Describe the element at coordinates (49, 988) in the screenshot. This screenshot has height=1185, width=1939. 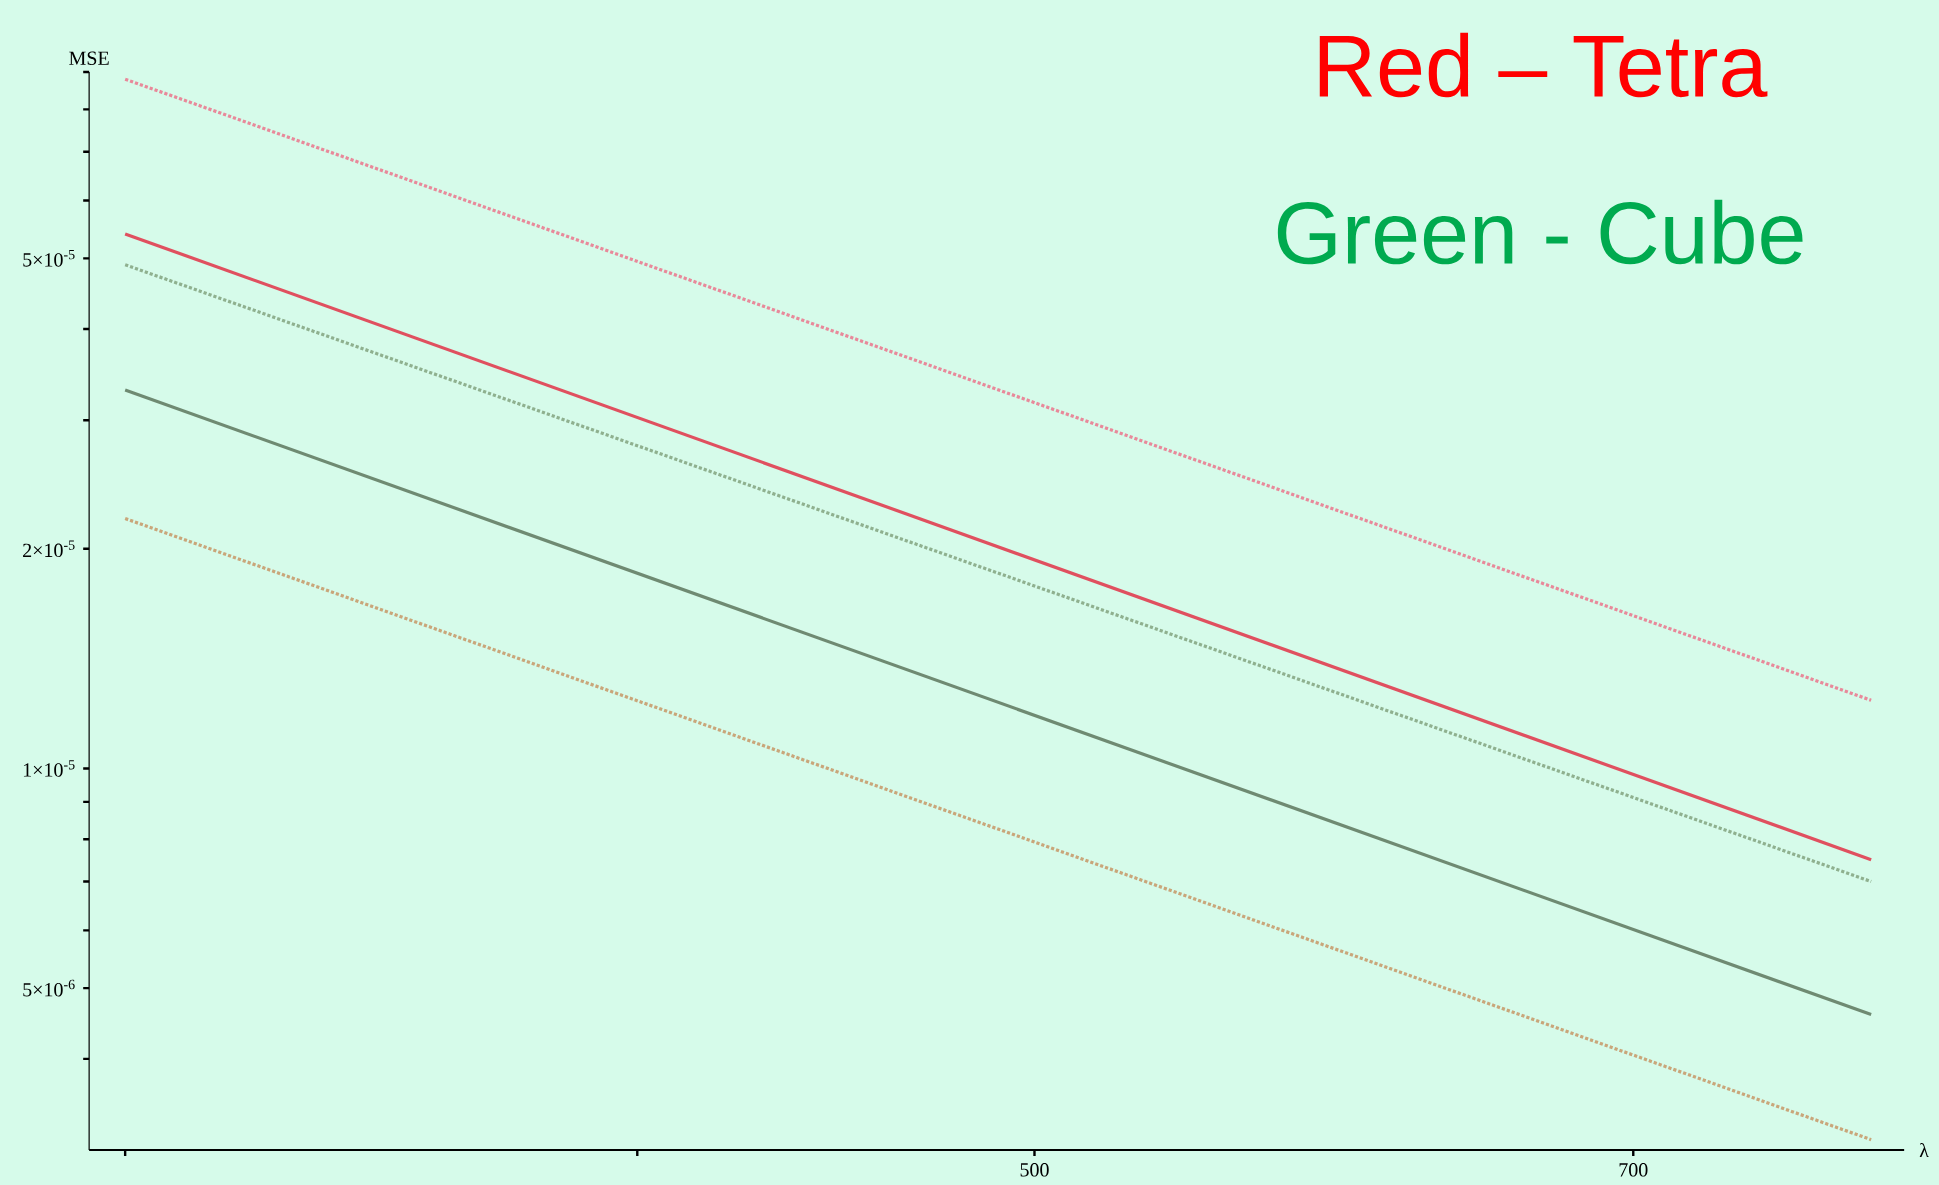
I see `y-tick-label: 5×10$^{-6}$` at that location.